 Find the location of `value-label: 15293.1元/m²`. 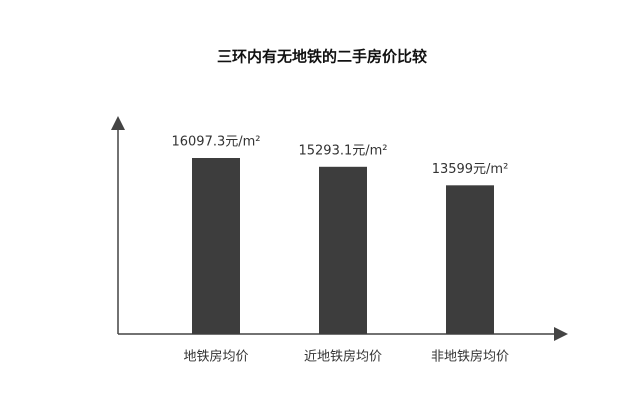

value-label: 15293.1元/m² is located at coordinates (342, 150).